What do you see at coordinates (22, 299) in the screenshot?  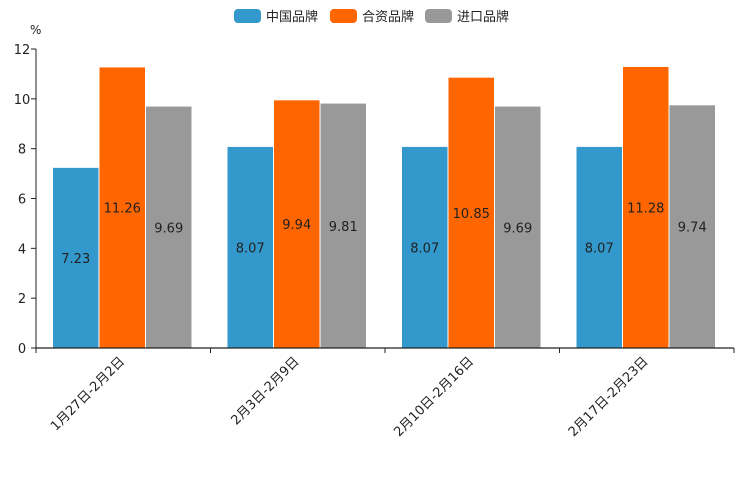 I see `y-tick-label: 2` at bounding box center [22, 299].